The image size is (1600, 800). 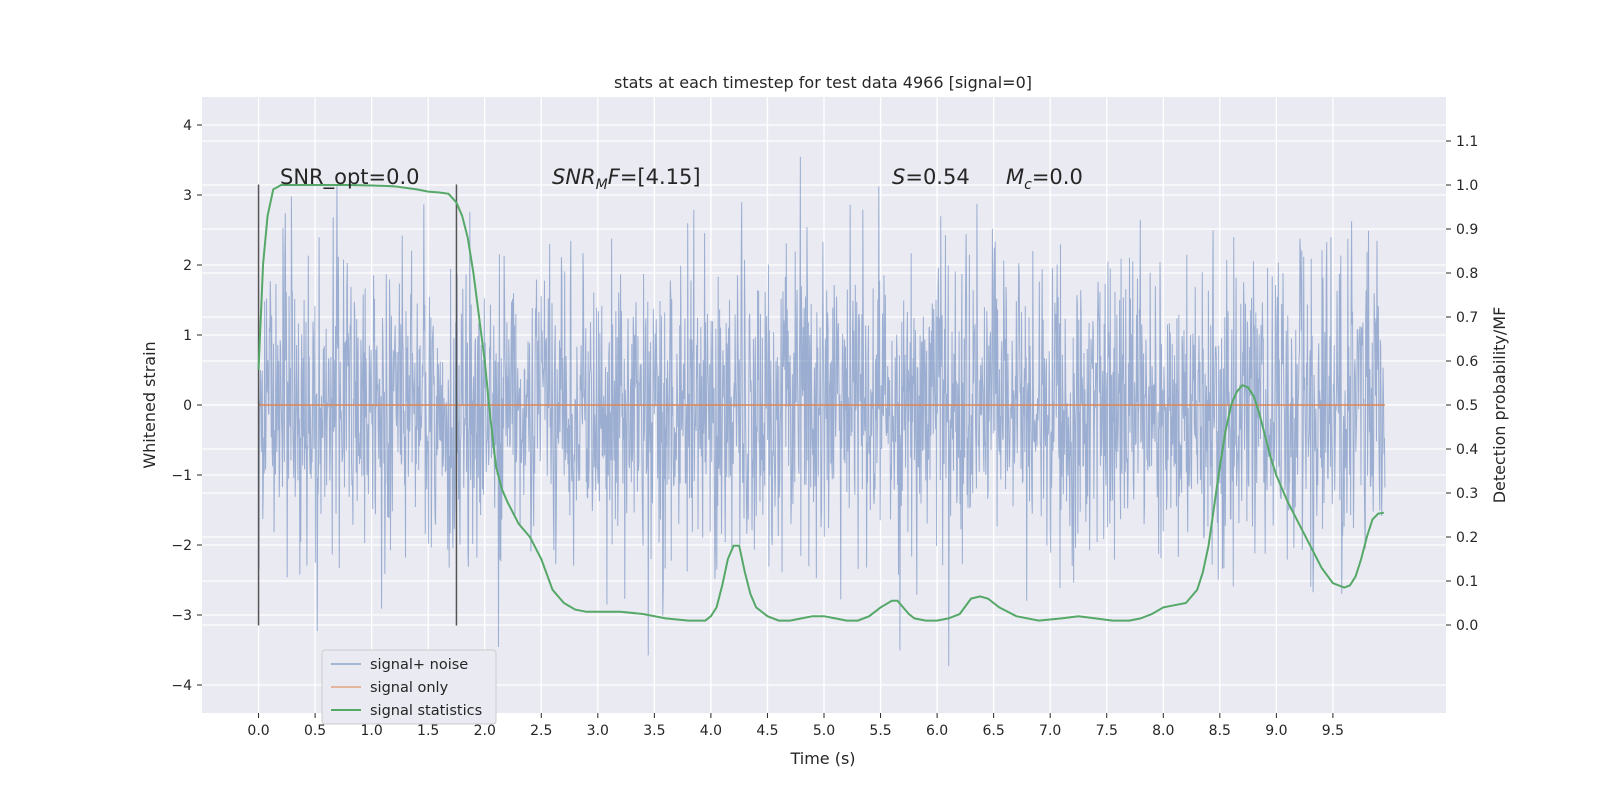 I want to click on right-tick-label: 0.6, so click(x=1467, y=362).